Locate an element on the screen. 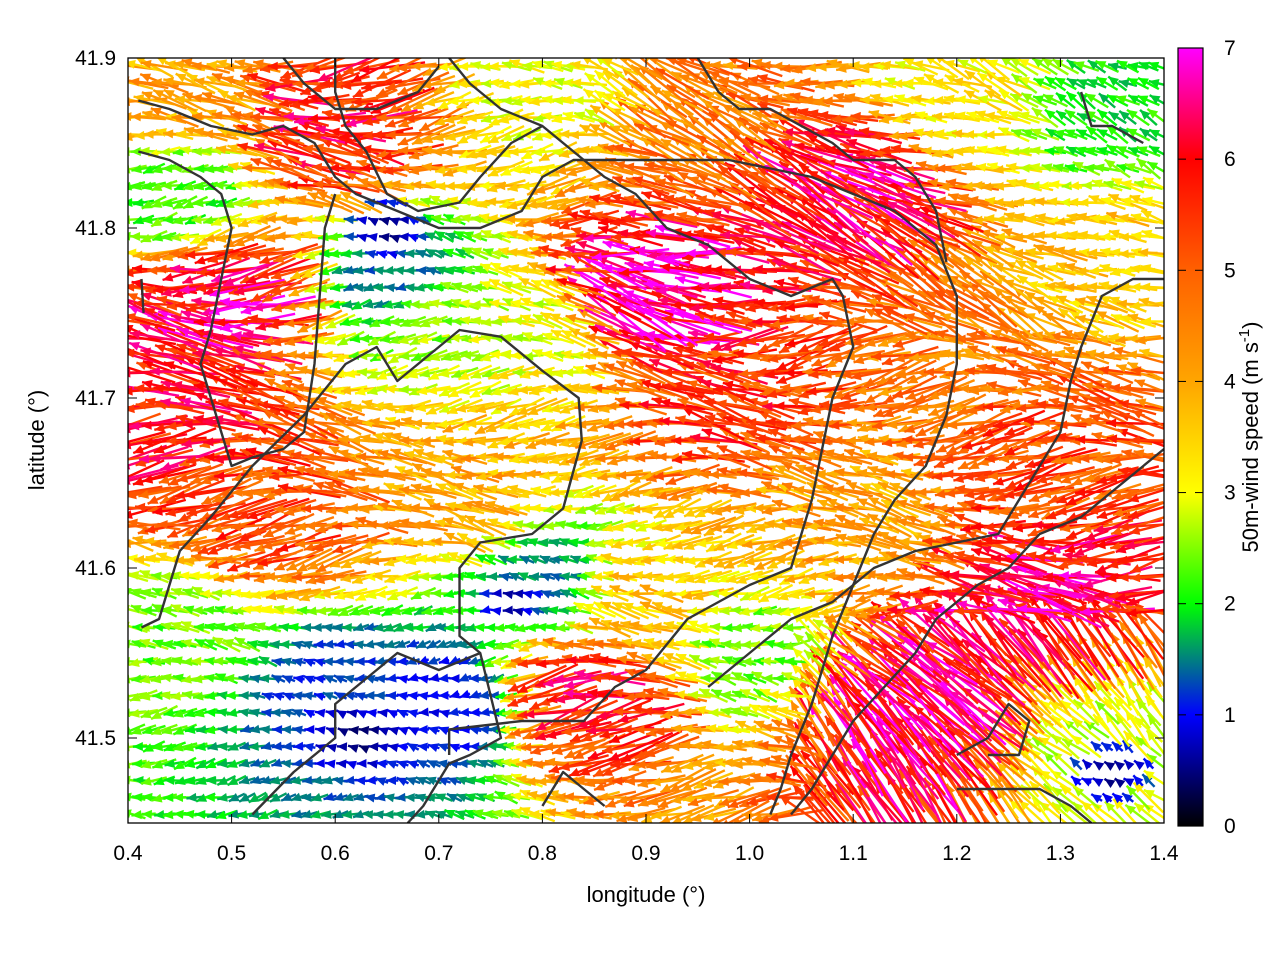  colorbar-tick-label: 6 is located at coordinates (1230, 159).